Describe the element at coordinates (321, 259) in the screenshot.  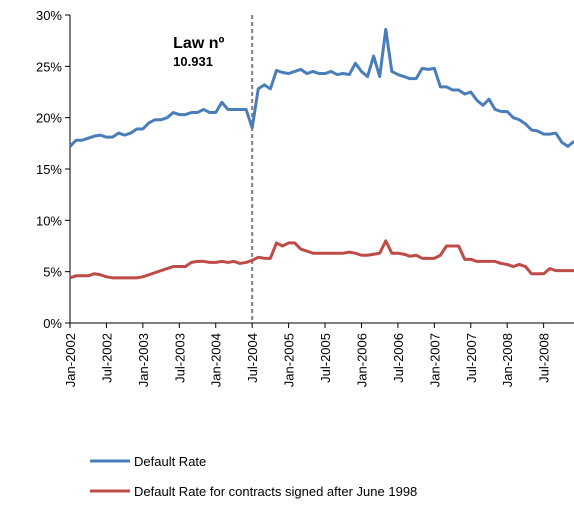
I see `series-line` at that location.